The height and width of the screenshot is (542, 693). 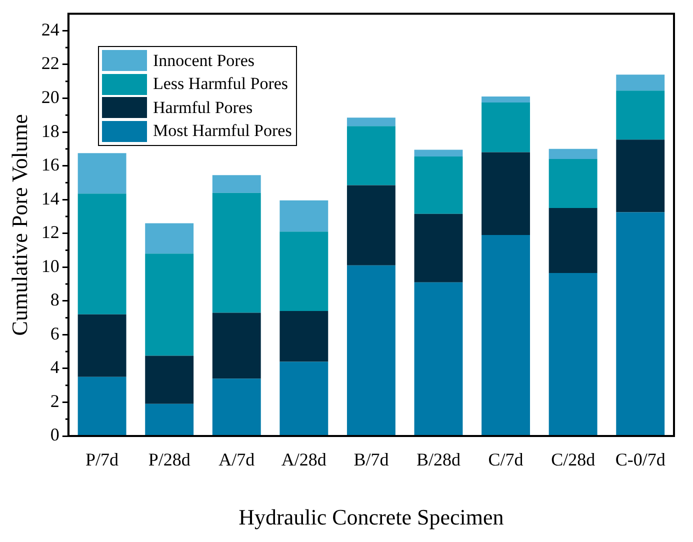 I want to click on y-tick-label: 6, so click(x=55, y=333).